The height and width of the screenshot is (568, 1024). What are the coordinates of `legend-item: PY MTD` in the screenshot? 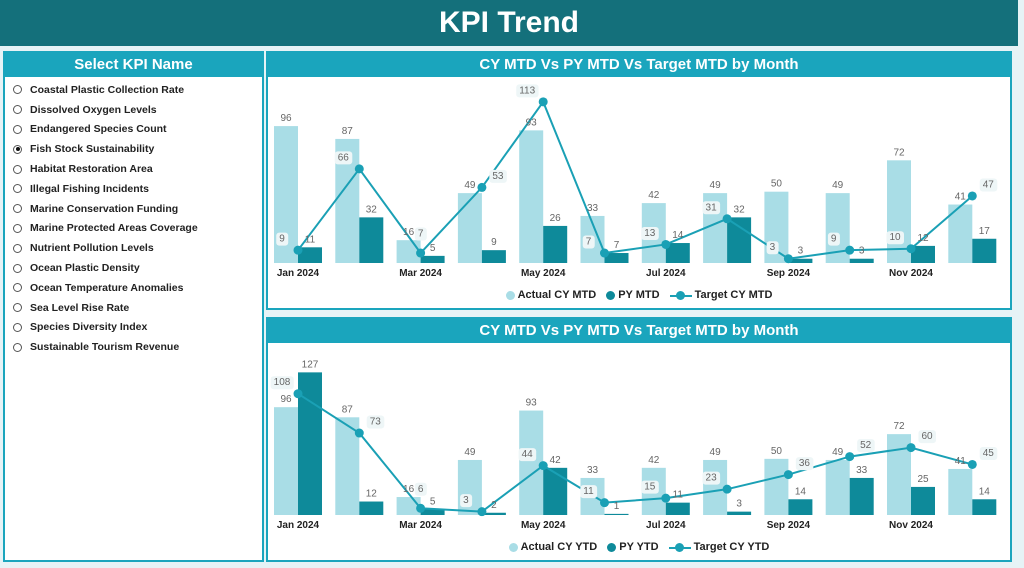 It's located at (633, 295).